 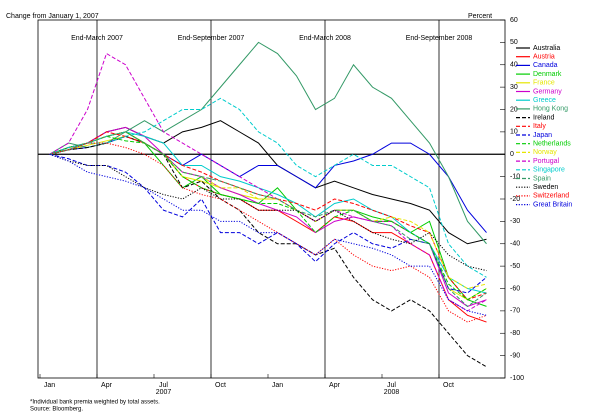 What do you see at coordinates (544, 83) in the screenshot?
I see `legend-label: France` at bounding box center [544, 83].